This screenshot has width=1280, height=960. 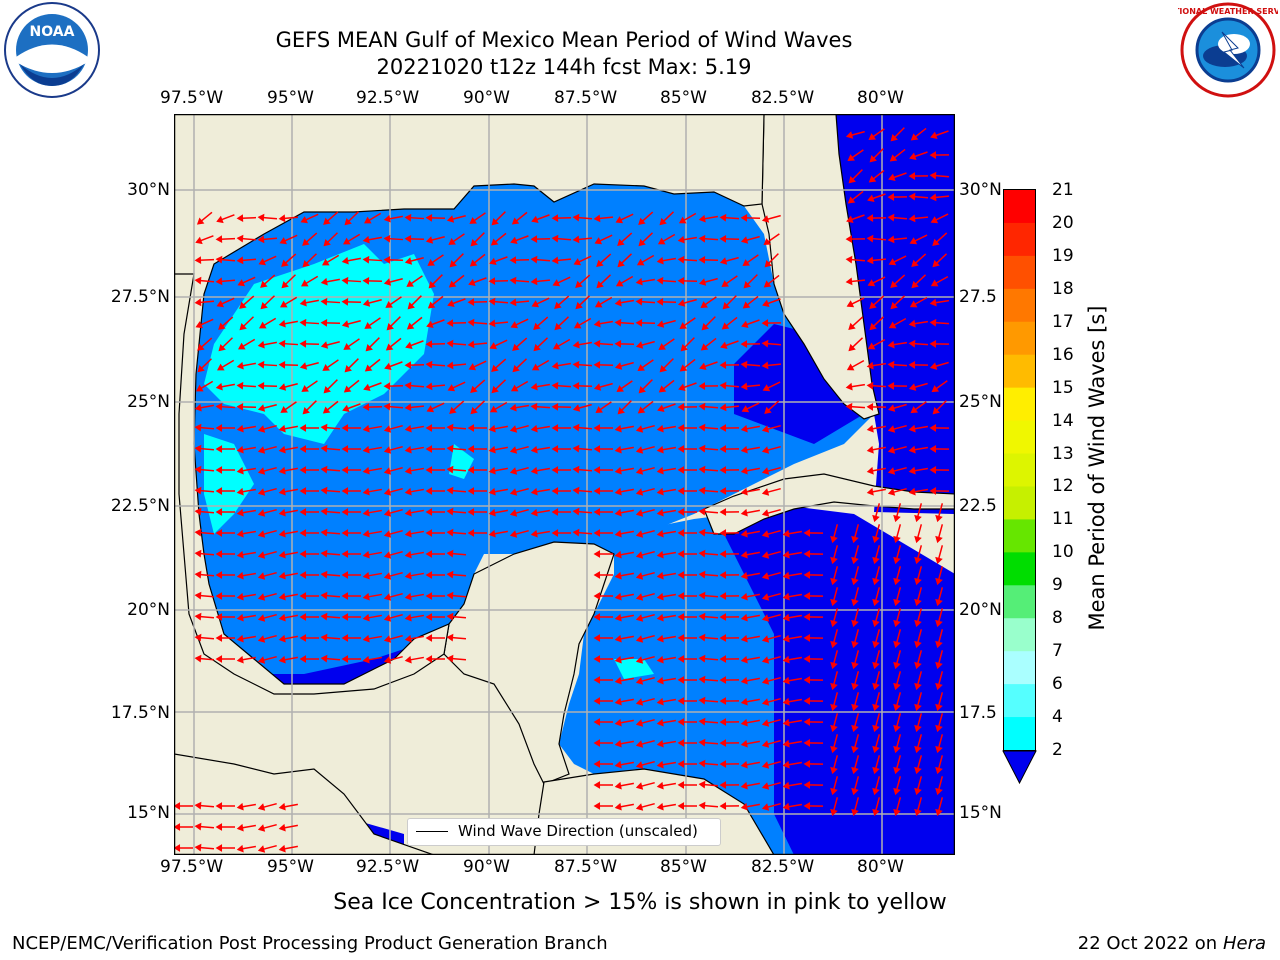 I want to click on nws-logo: NATIONAL WEATHER SERVICE, so click(x=1228, y=50).